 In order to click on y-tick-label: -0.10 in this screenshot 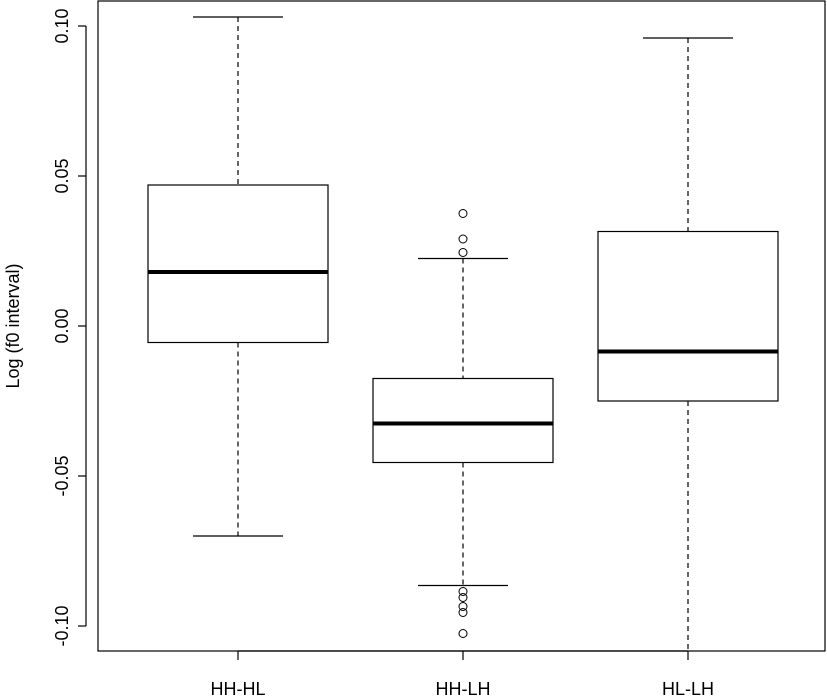, I will do `click(62, 625)`.